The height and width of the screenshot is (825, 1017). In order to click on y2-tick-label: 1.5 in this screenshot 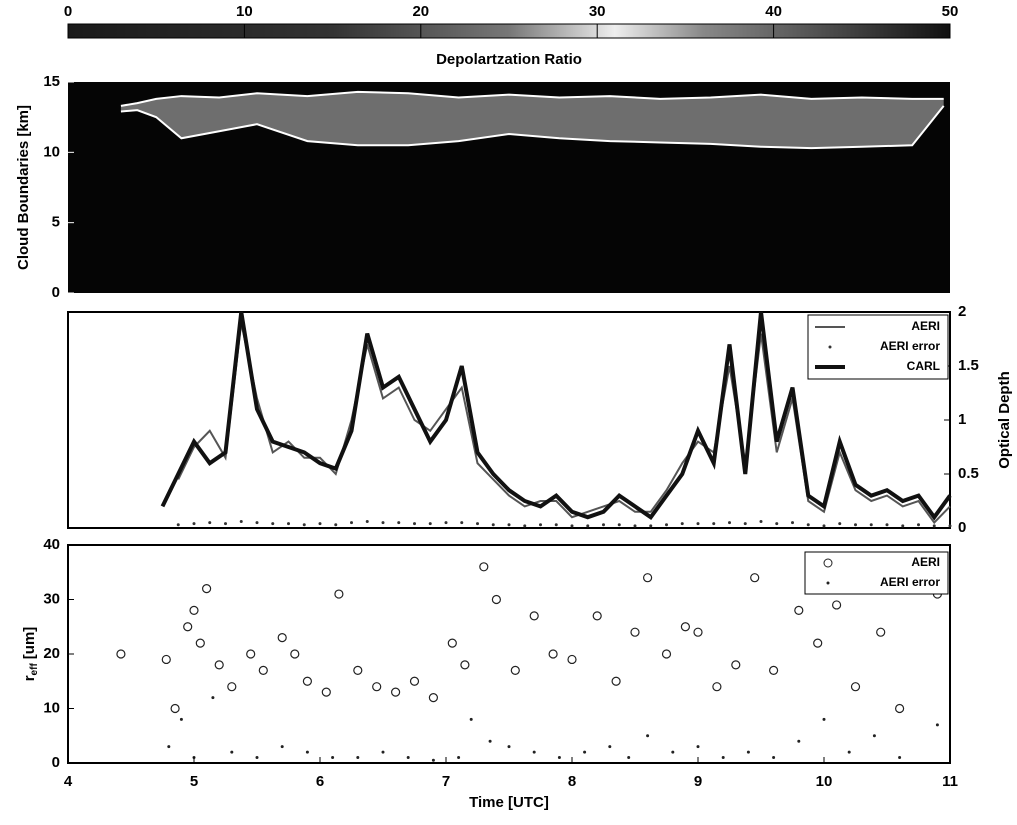, I will do `click(968, 365)`.